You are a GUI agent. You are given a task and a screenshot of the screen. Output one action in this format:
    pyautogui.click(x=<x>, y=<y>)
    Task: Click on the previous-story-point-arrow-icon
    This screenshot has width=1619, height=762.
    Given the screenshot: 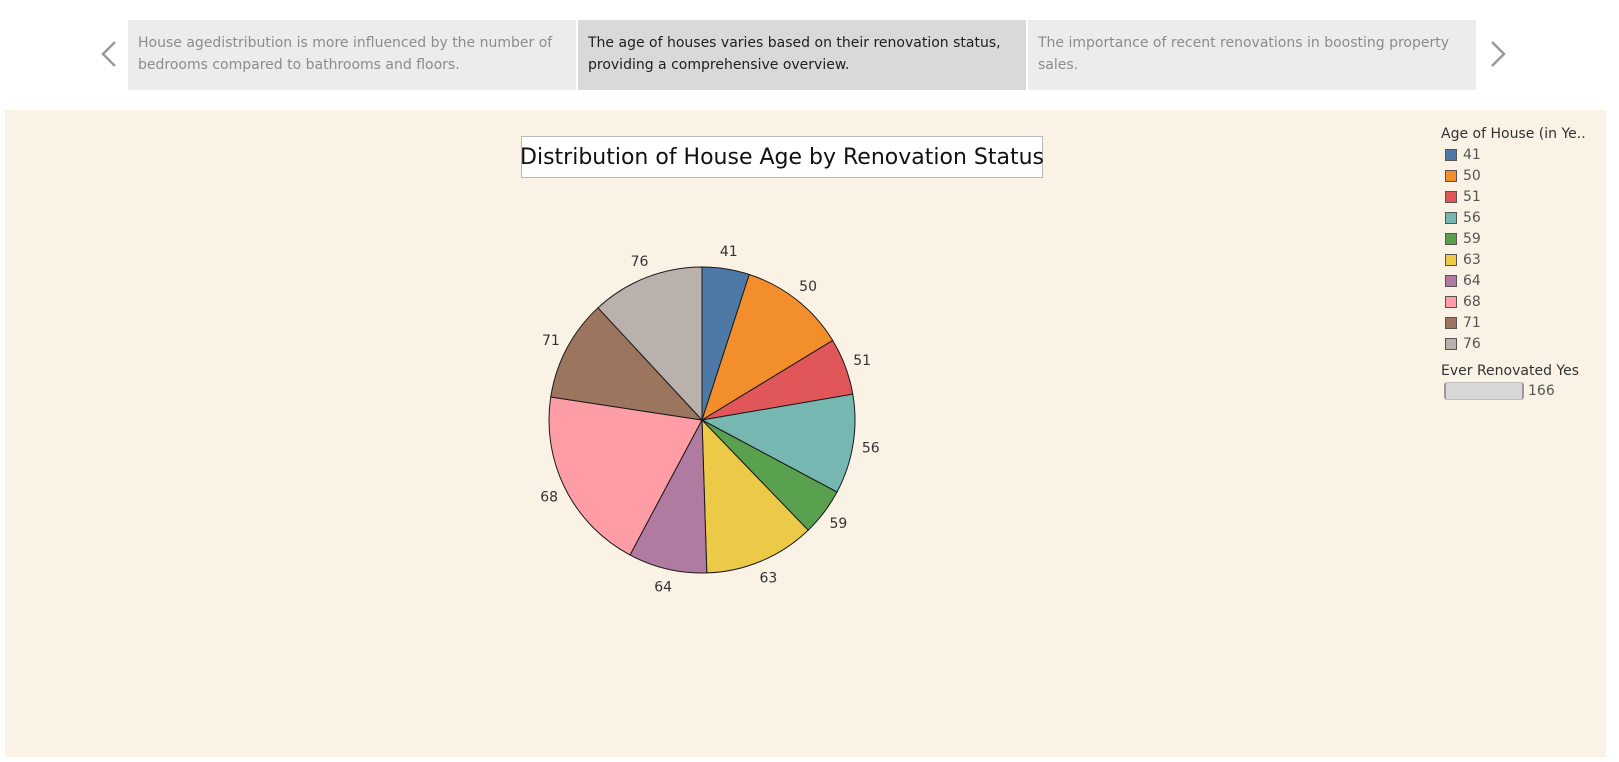 What is the action you would take?
    pyautogui.click(x=109, y=54)
    